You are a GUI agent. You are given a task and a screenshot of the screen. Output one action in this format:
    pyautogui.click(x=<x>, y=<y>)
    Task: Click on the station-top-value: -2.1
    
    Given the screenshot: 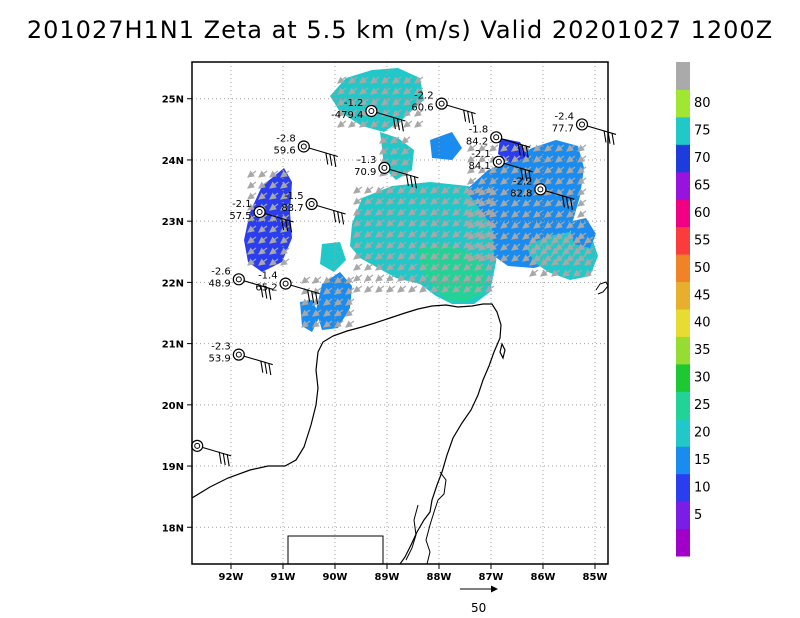 What is the action you would take?
    pyautogui.click(x=242, y=204)
    